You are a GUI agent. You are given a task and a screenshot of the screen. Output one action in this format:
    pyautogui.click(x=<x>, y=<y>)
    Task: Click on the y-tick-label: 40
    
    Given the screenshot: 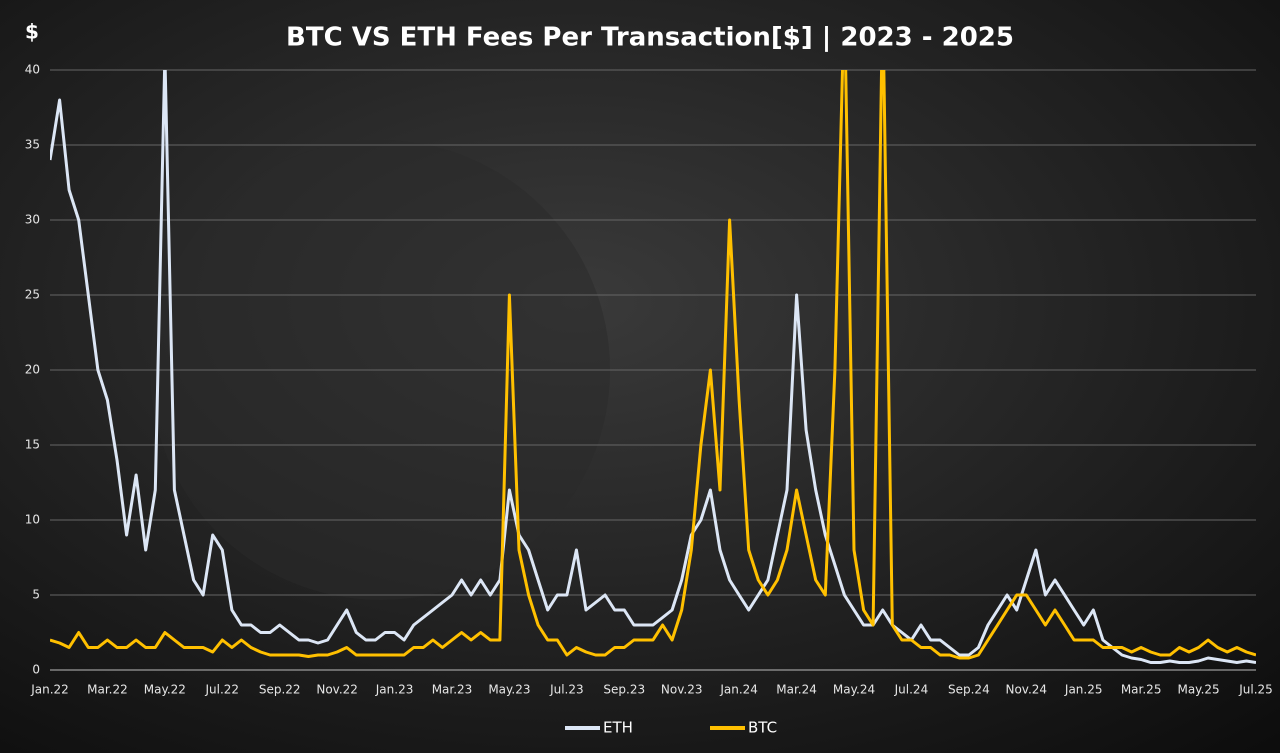 What is the action you would take?
    pyautogui.click(x=32, y=70)
    